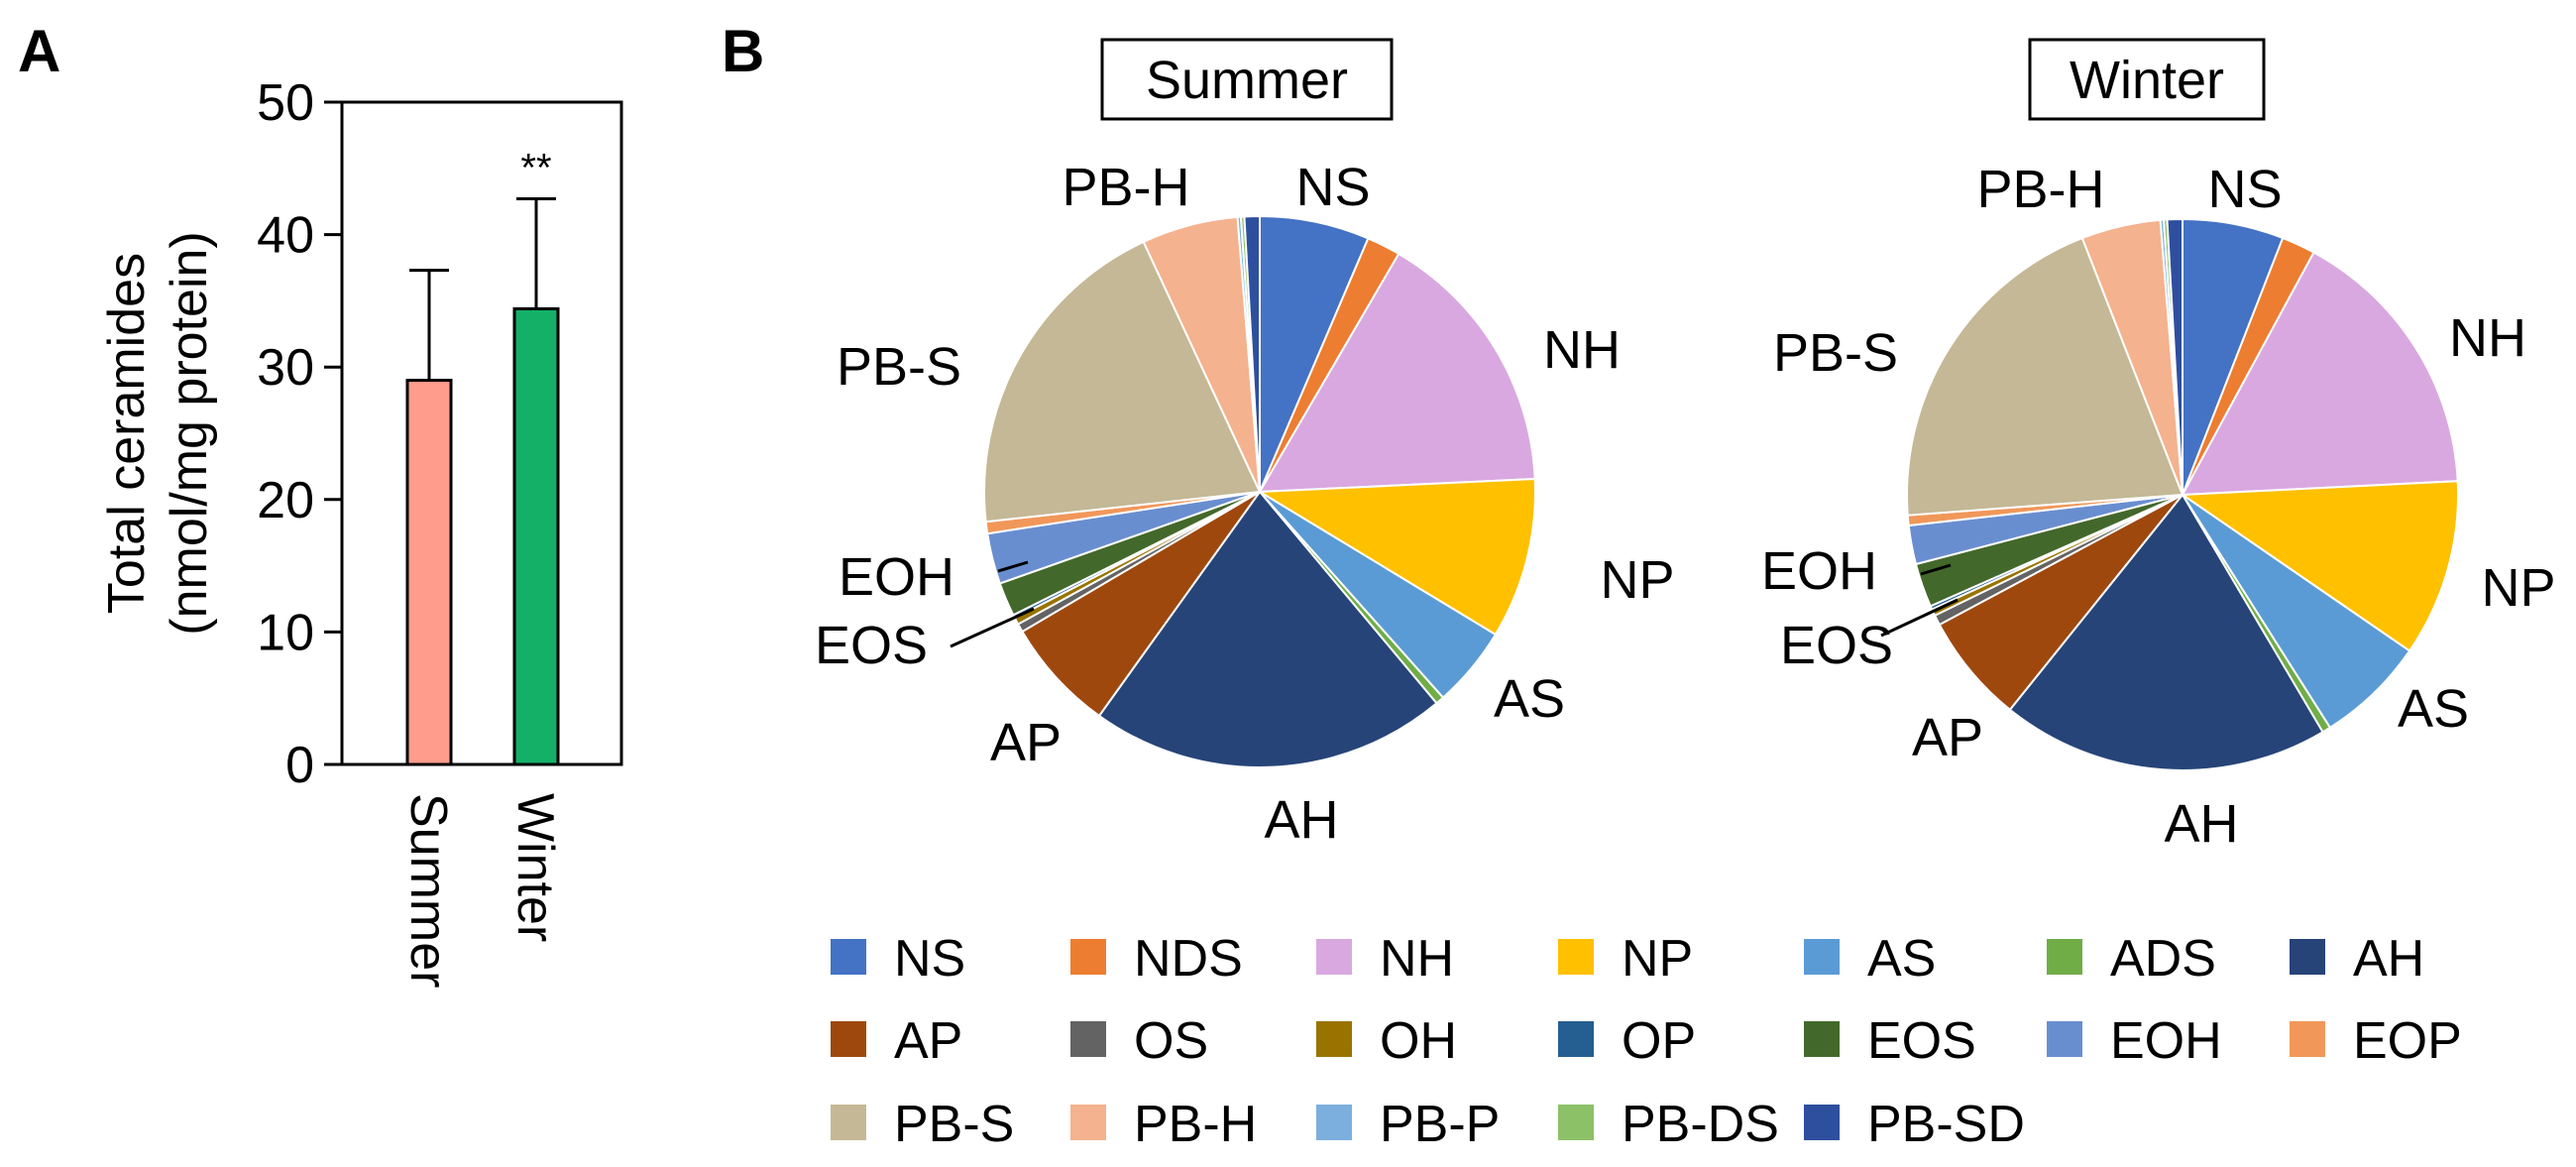  I want to click on legend-label: AH, so click(2388, 959).